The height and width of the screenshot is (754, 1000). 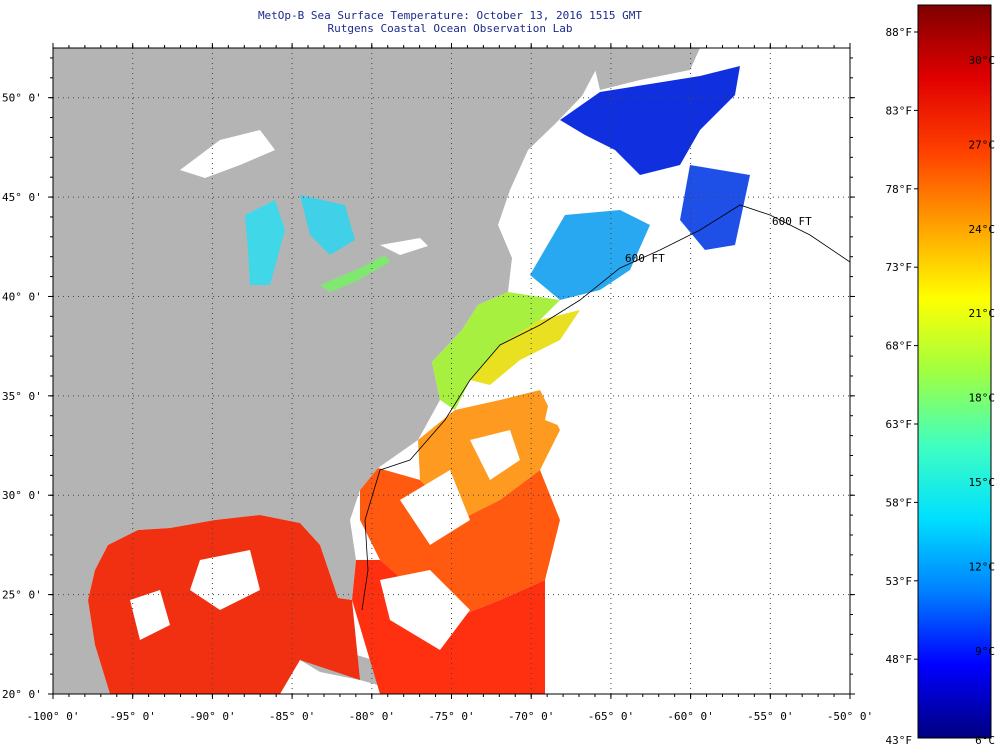 What do you see at coordinates (372, 716) in the screenshot?
I see `lon-tick-label: -80° 0'` at bounding box center [372, 716].